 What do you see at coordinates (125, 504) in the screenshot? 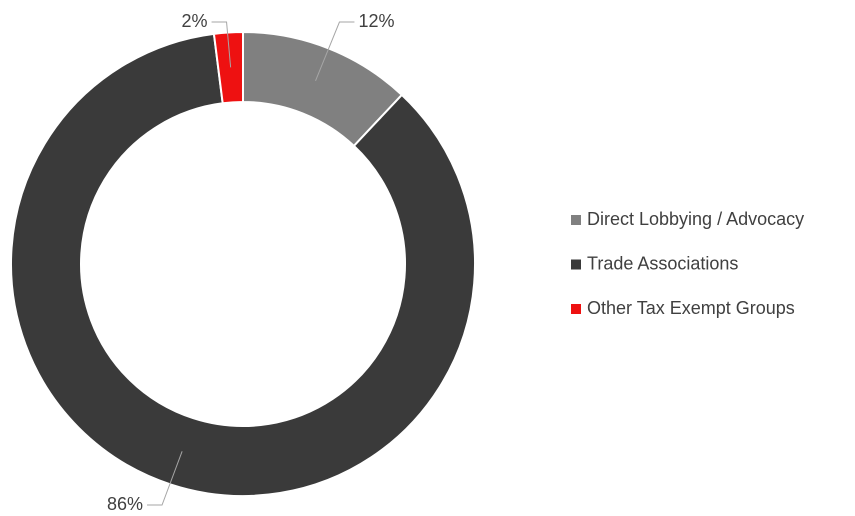
I see `data-label: 86%` at bounding box center [125, 504].